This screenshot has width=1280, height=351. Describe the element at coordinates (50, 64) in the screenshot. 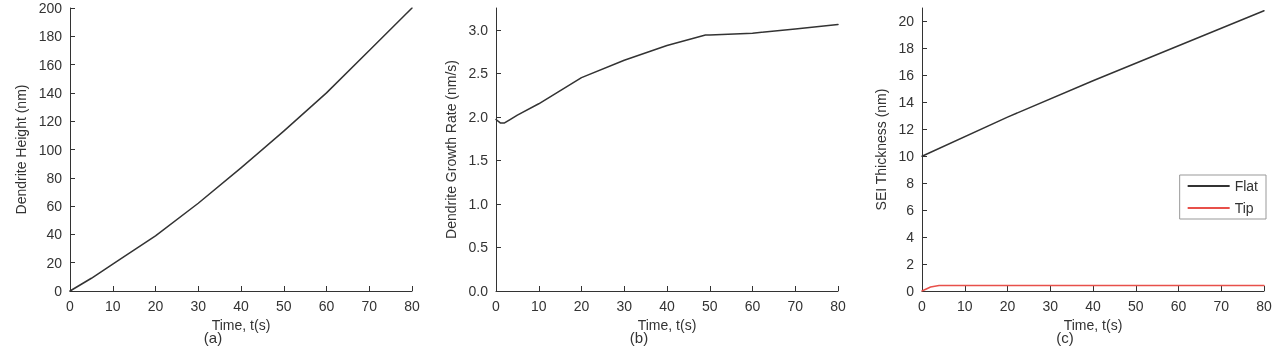

I see `y-tick-label: 160` at that location.